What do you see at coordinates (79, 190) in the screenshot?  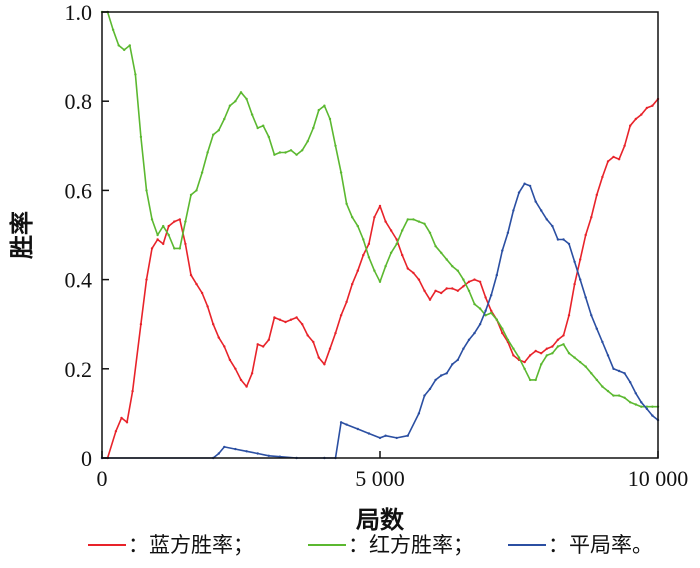 I see `y-tick-label: 0.6` at bounding box center [79, 190].